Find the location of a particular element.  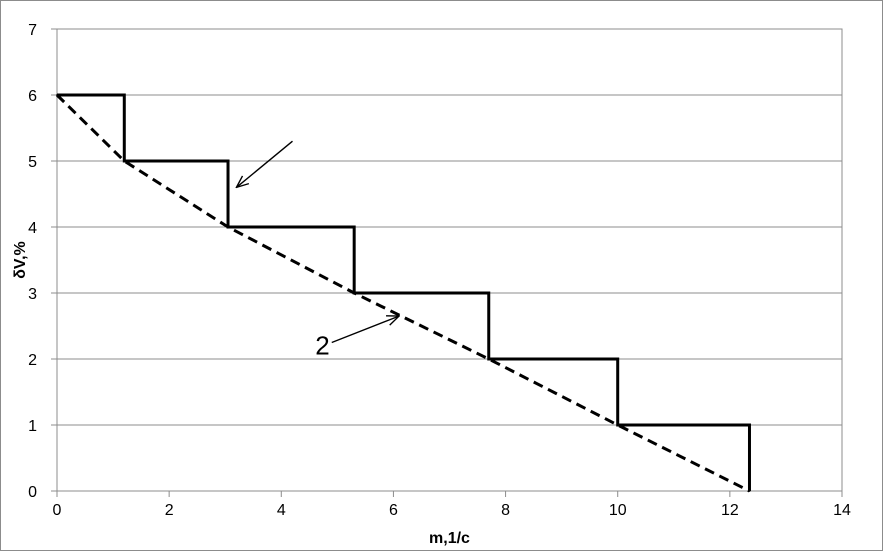

x-tick-label-2: 4 is located at coordinates (281, 510).